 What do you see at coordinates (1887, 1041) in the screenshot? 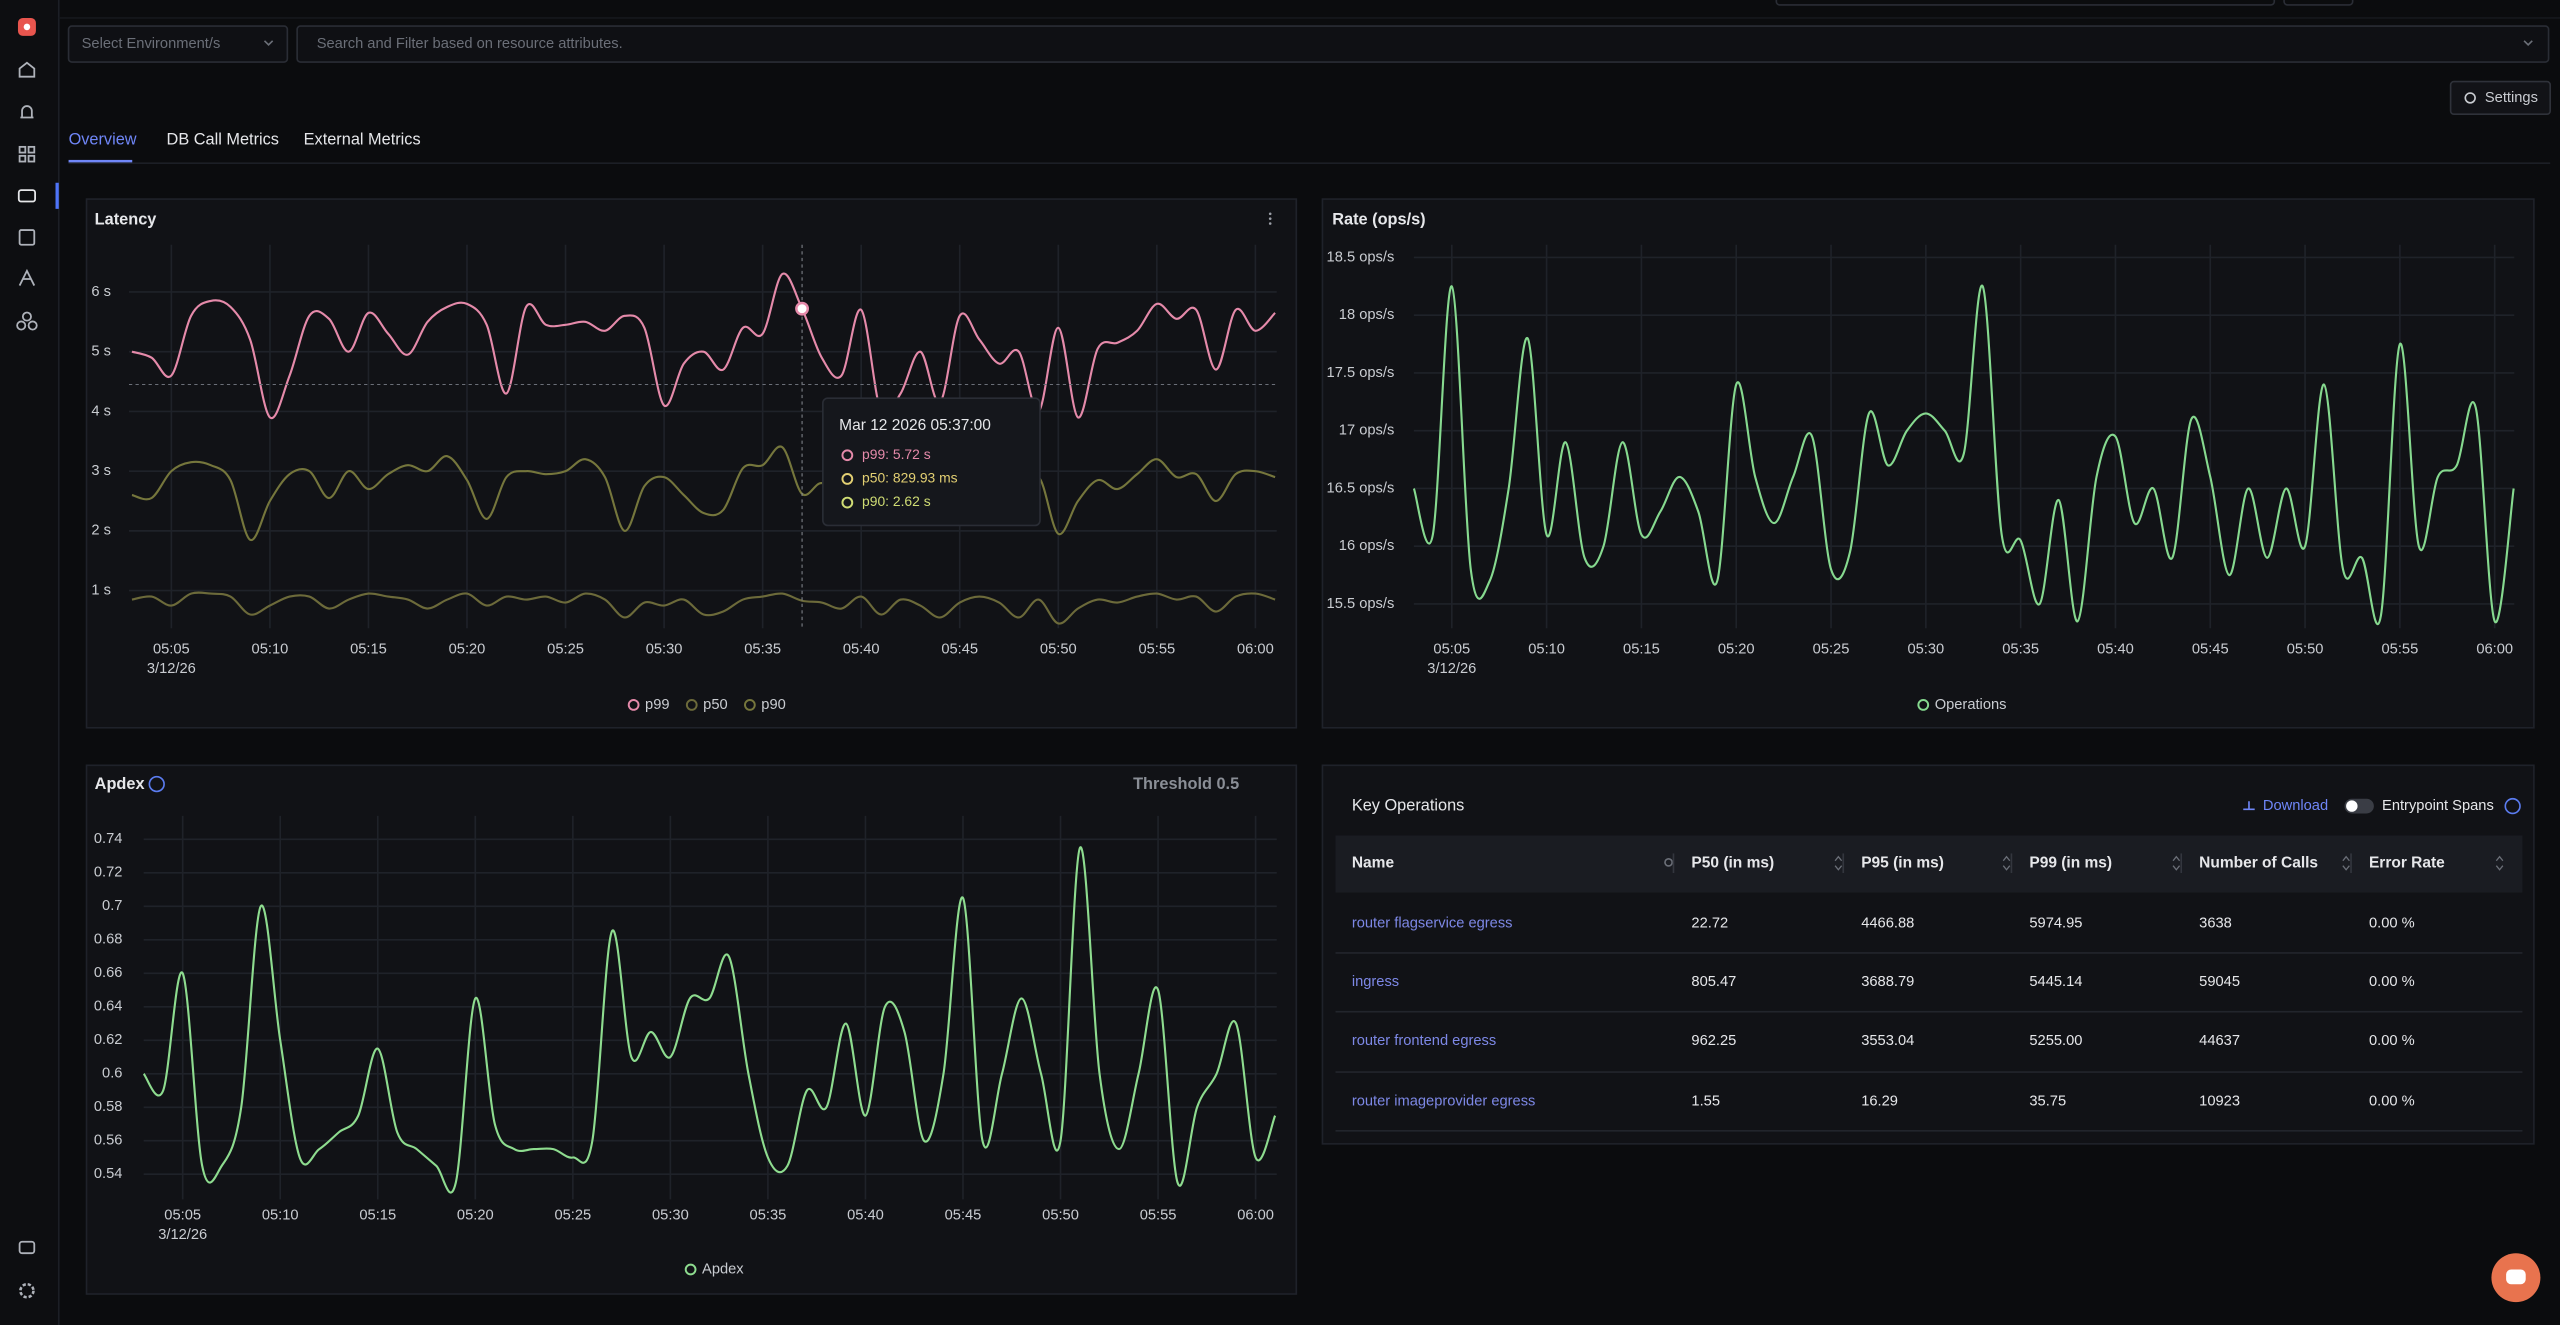
I see `table-cell: 3553.04` at bounding box center [1887, 1041].